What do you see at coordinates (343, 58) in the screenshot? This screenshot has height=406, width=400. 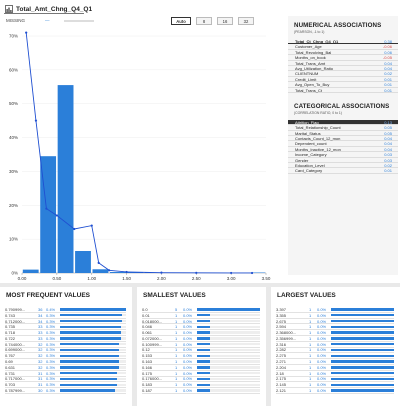 I see `num-association-row: Months_on_book -0.05` at bounding box center [343, 58].